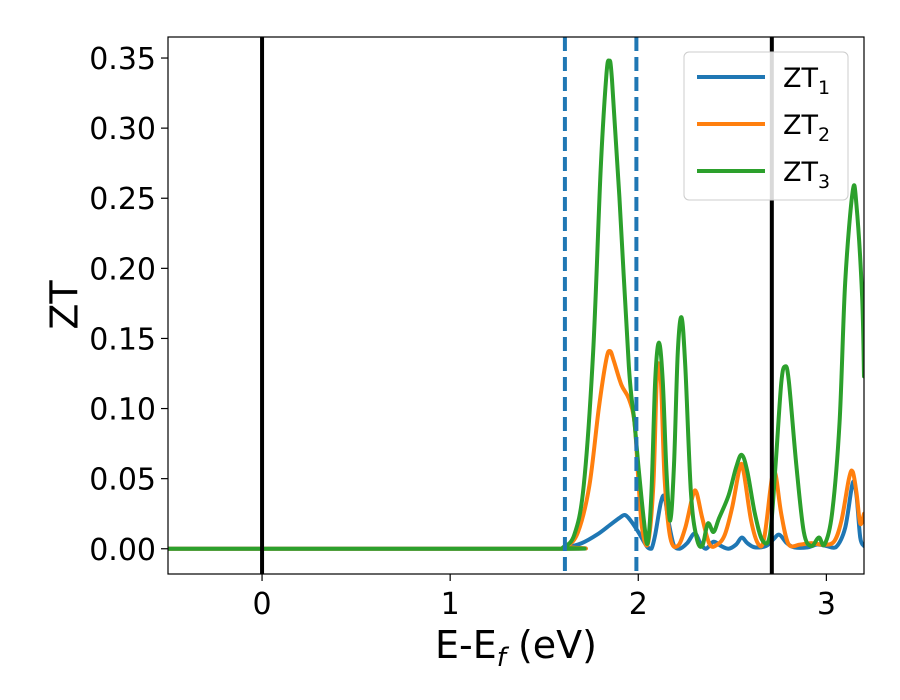 Image resolution: width=900 pixels, height=700 pixels. What do you see at coordinates (122, 269) in the screenshot?
I see `y-tick-label: 0.20` at bounding box center [122, 269].